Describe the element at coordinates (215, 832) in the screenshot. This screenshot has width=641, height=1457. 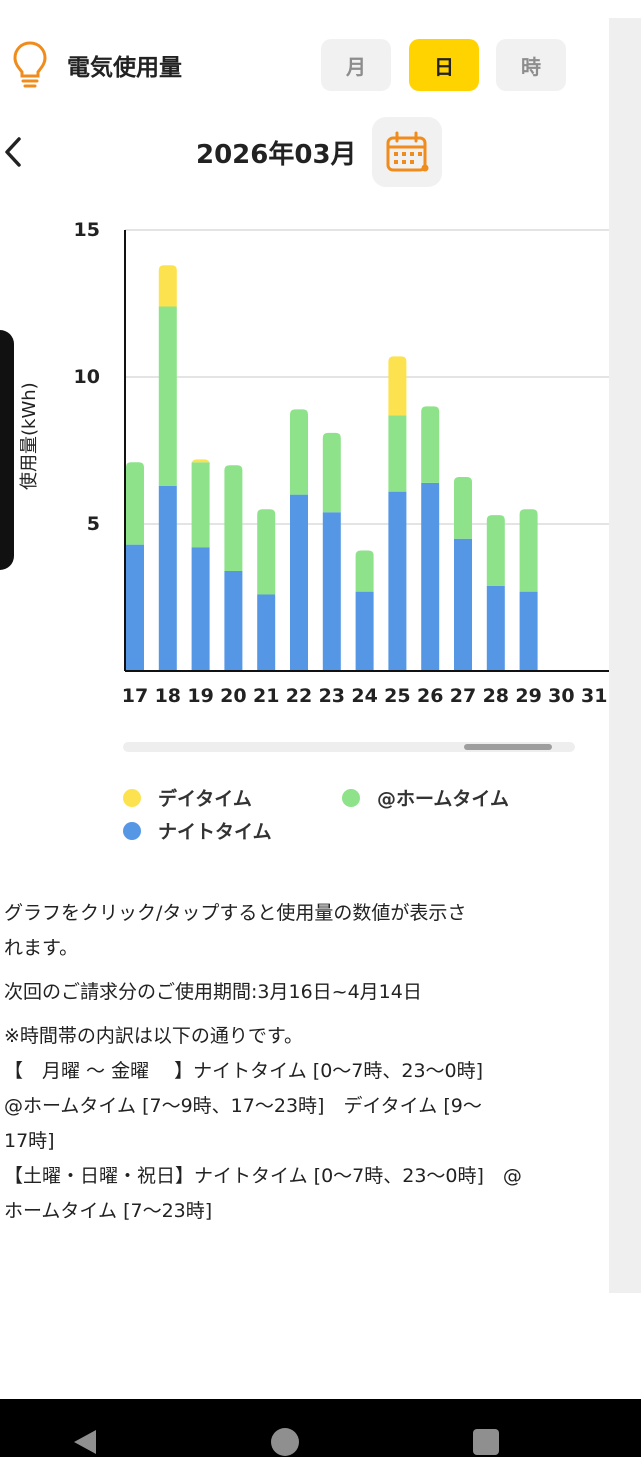
I see `legend-night-label: ナイトタイム` at that location.